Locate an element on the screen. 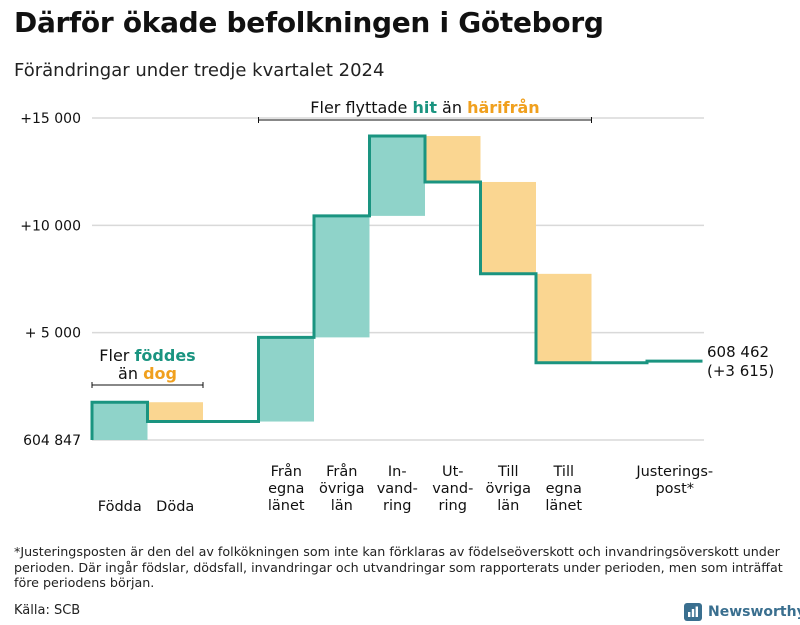  category-label-8-line-1: egna is located at coordinates (564, 489).